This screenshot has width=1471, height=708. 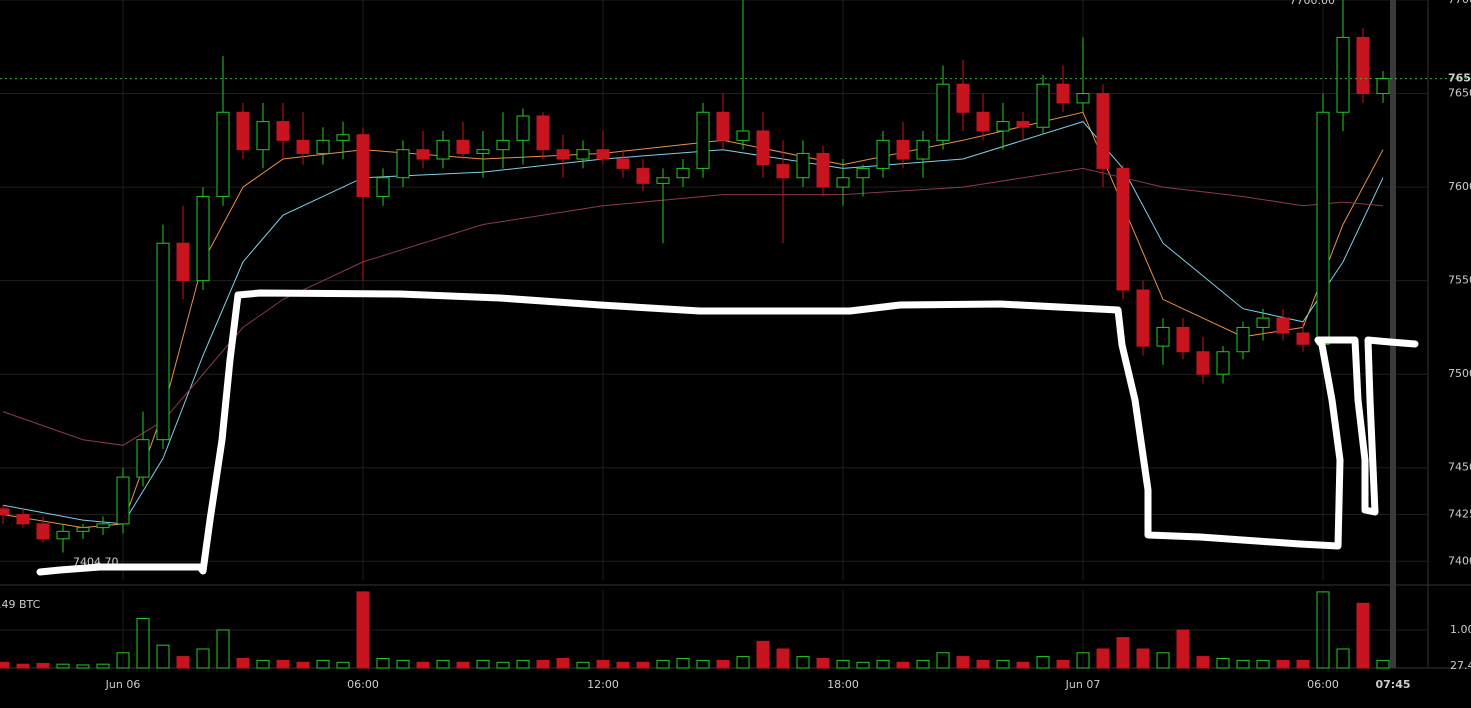 What do you see at coordinates (1459, 560) in the screenshot?
I see `y-tick-label: 7400` at bounding box center [1459, 560].